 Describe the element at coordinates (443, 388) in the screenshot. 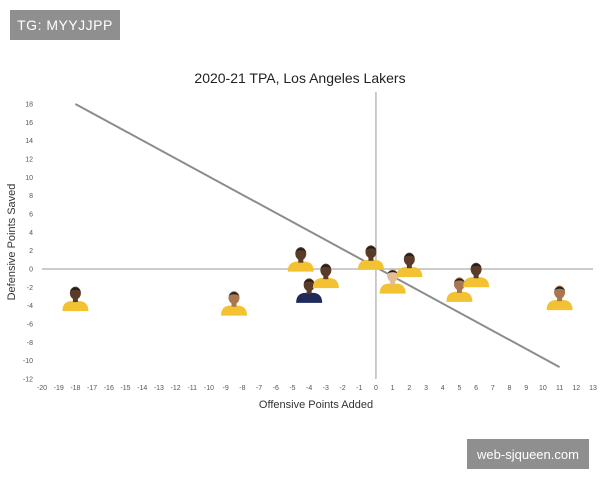

I see `x-tick-label: 4` at that location.